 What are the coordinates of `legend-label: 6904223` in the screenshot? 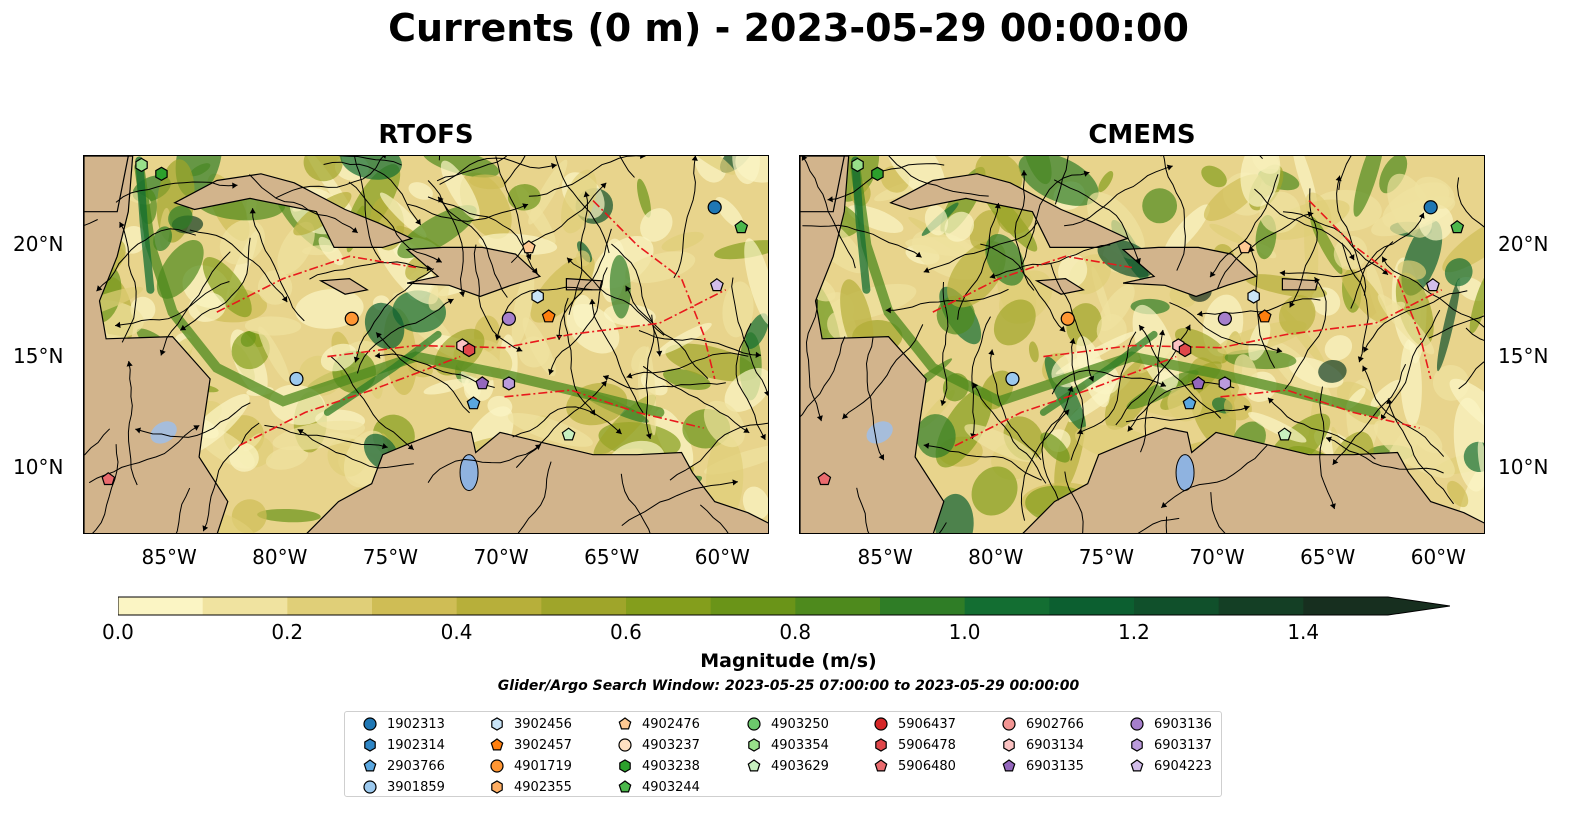 It's located at (1183, 766).